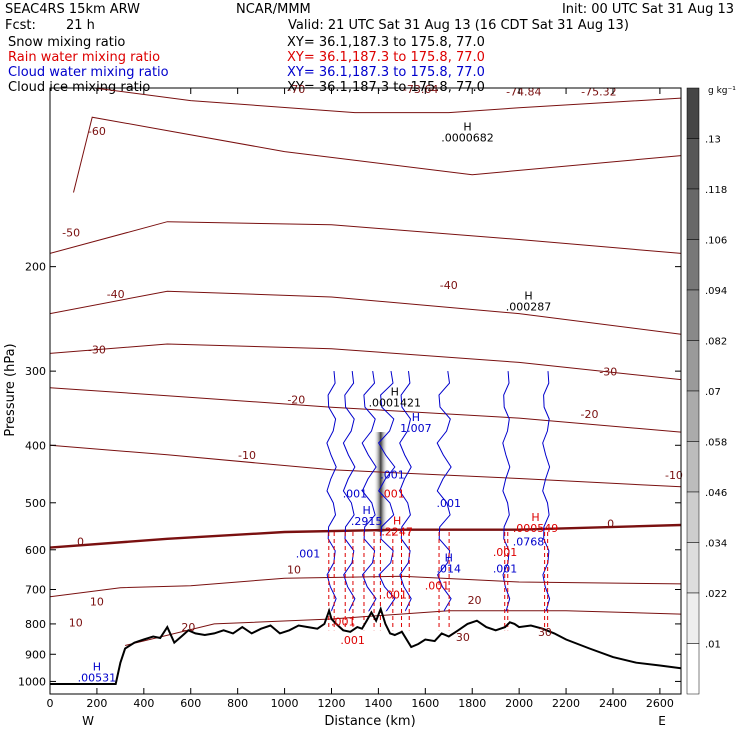  I want to click on colorbar-tick-label: .07, so click(713, 392).